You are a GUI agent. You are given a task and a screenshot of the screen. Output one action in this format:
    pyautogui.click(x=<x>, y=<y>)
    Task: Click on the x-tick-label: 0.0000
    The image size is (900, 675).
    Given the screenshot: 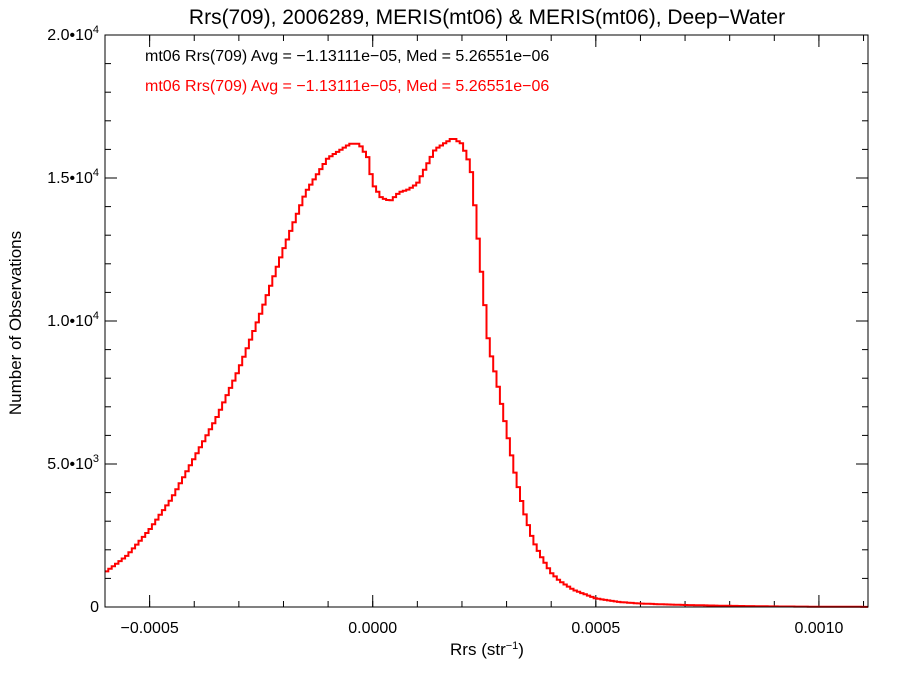 What is the action you would take?
    pyautogui.click(x=372, y=628)
    